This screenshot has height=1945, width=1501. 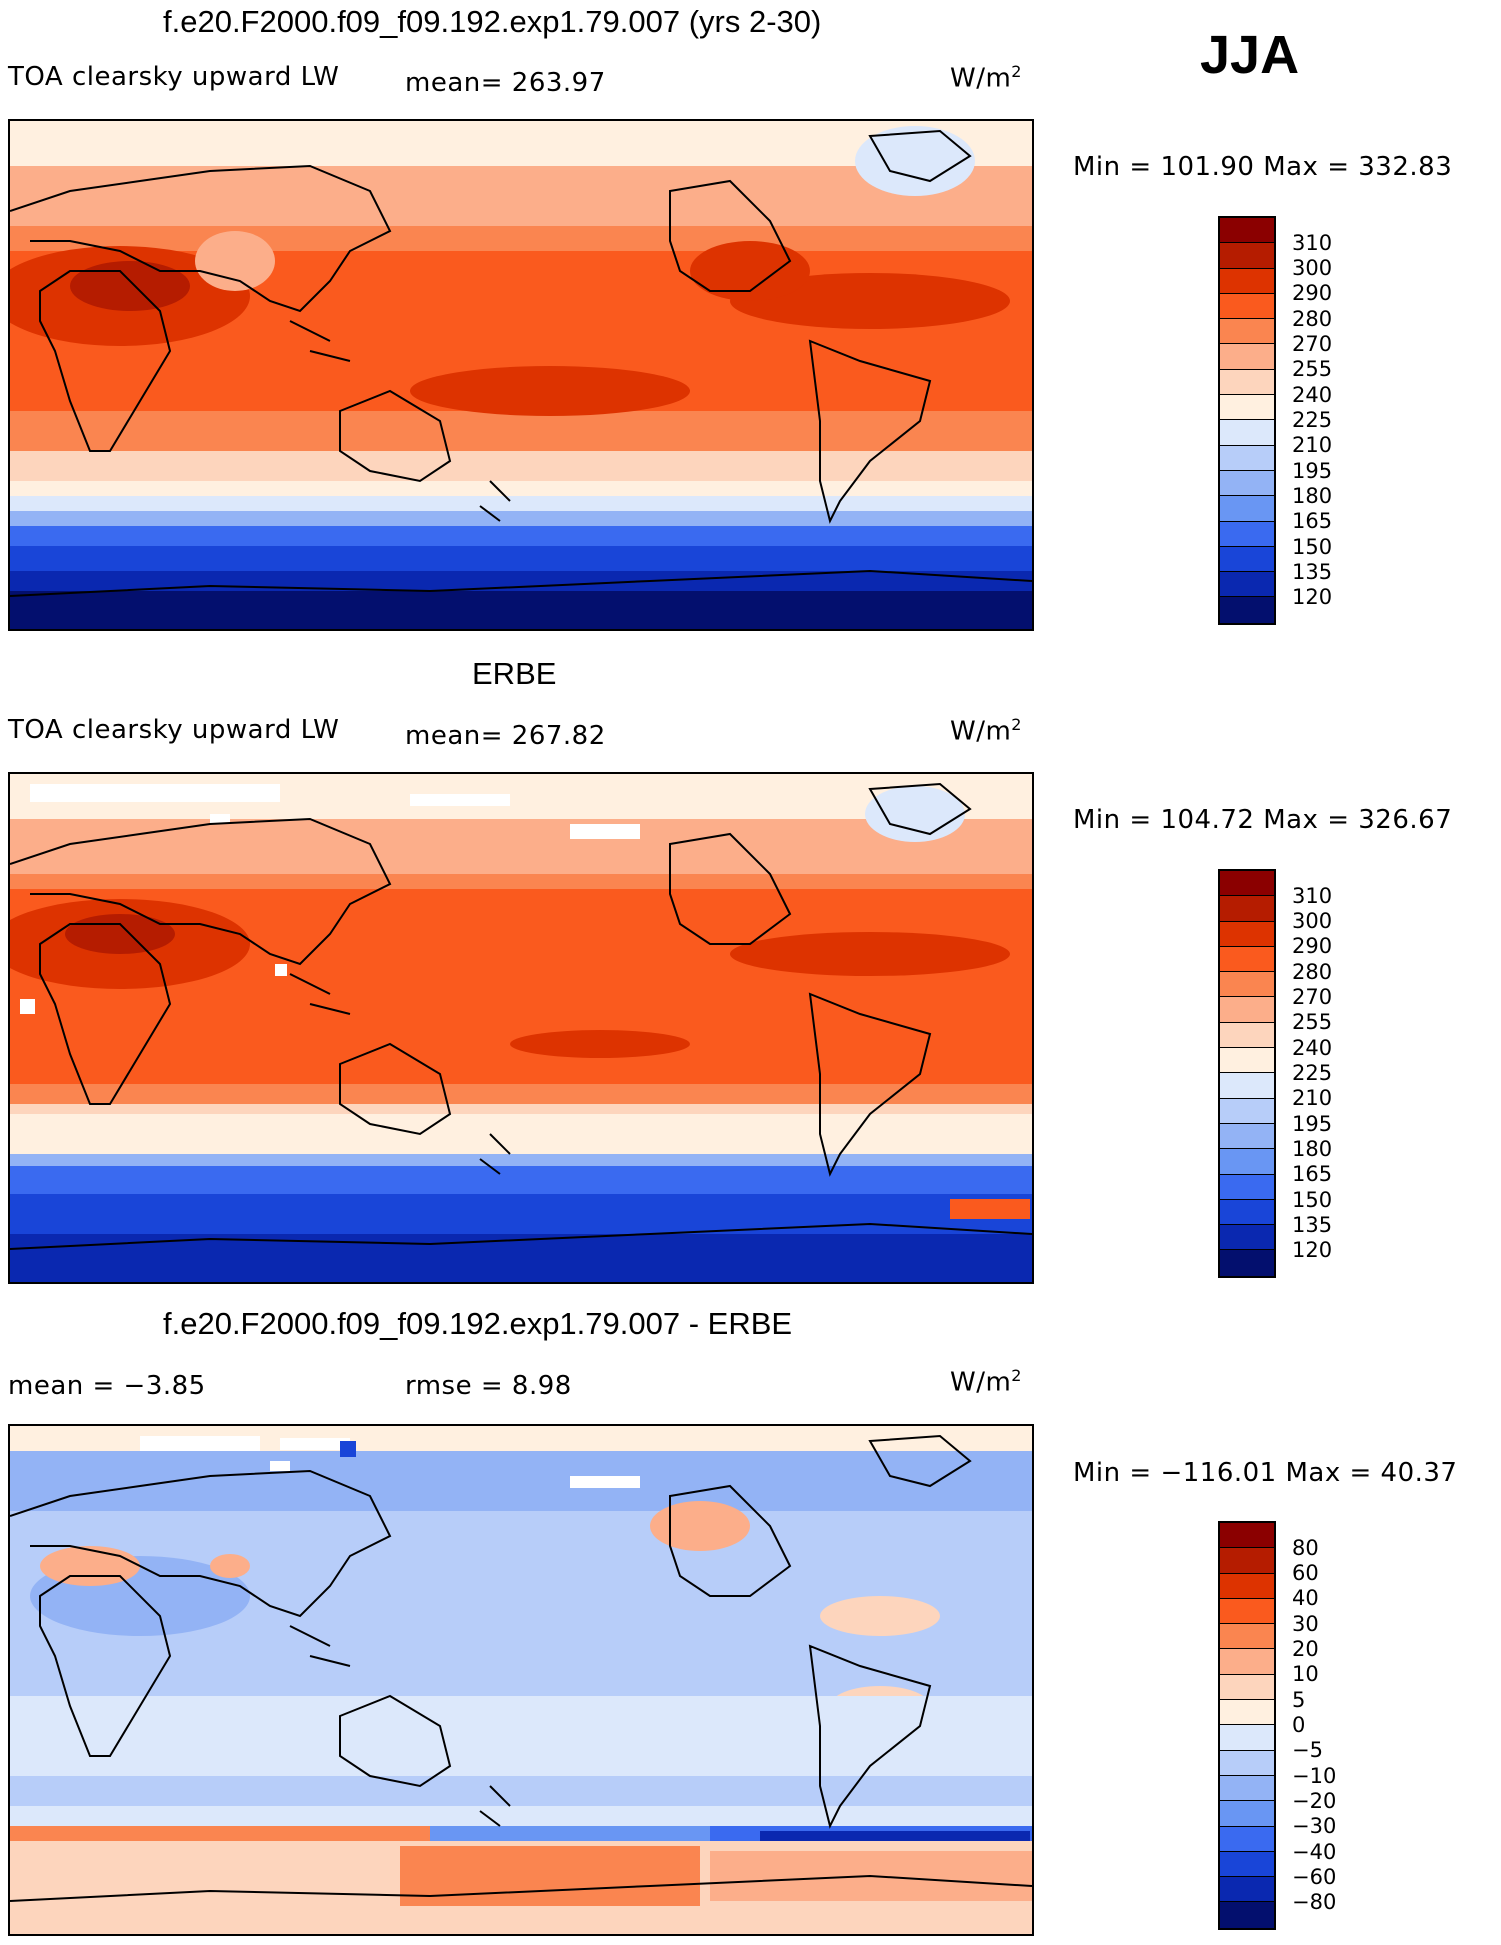 What do you see at coordinates (1305, 1598) in the screenshot?
I see `colorbar-tick: 40` at bounding box center [1305, 1598].